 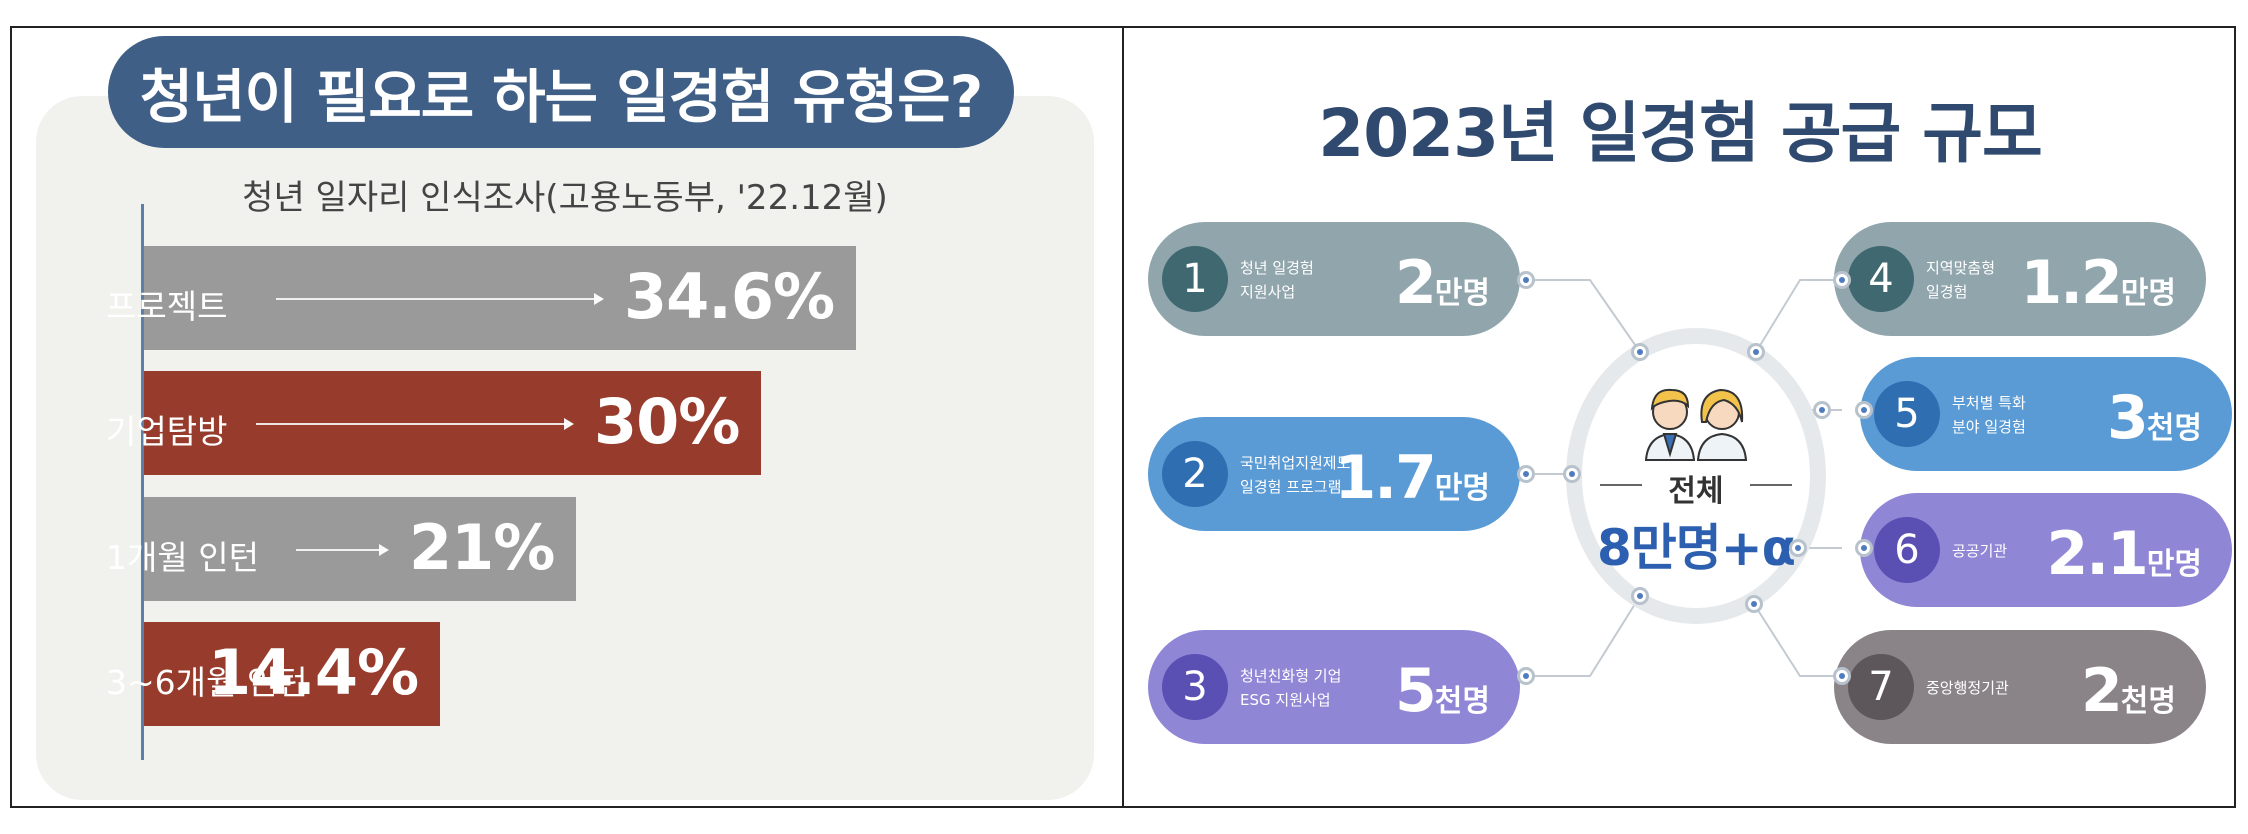 I want to click on bar-value-label: 21%, so click(x=482, y=547).